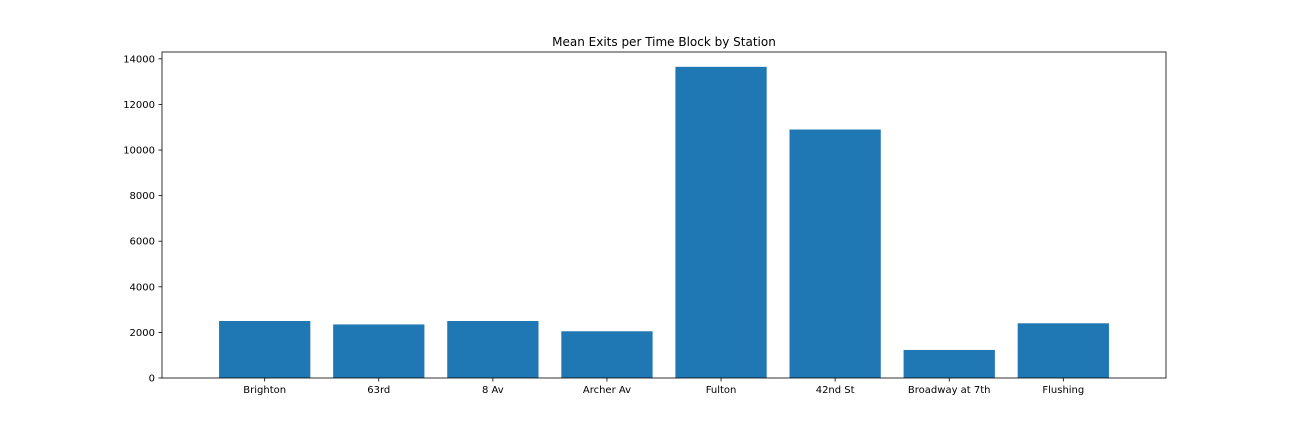  I want to click on y-tick-label: 2000, so click(142, 333).